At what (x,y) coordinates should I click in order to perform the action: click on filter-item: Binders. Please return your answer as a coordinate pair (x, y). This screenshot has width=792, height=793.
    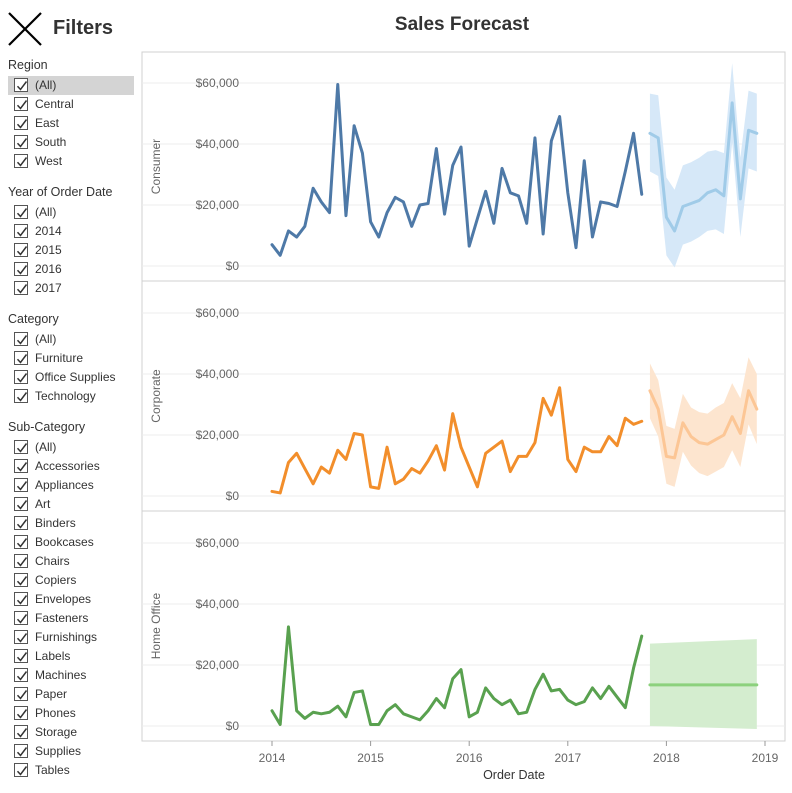
    Looking at the image, I should click on (71, 523).